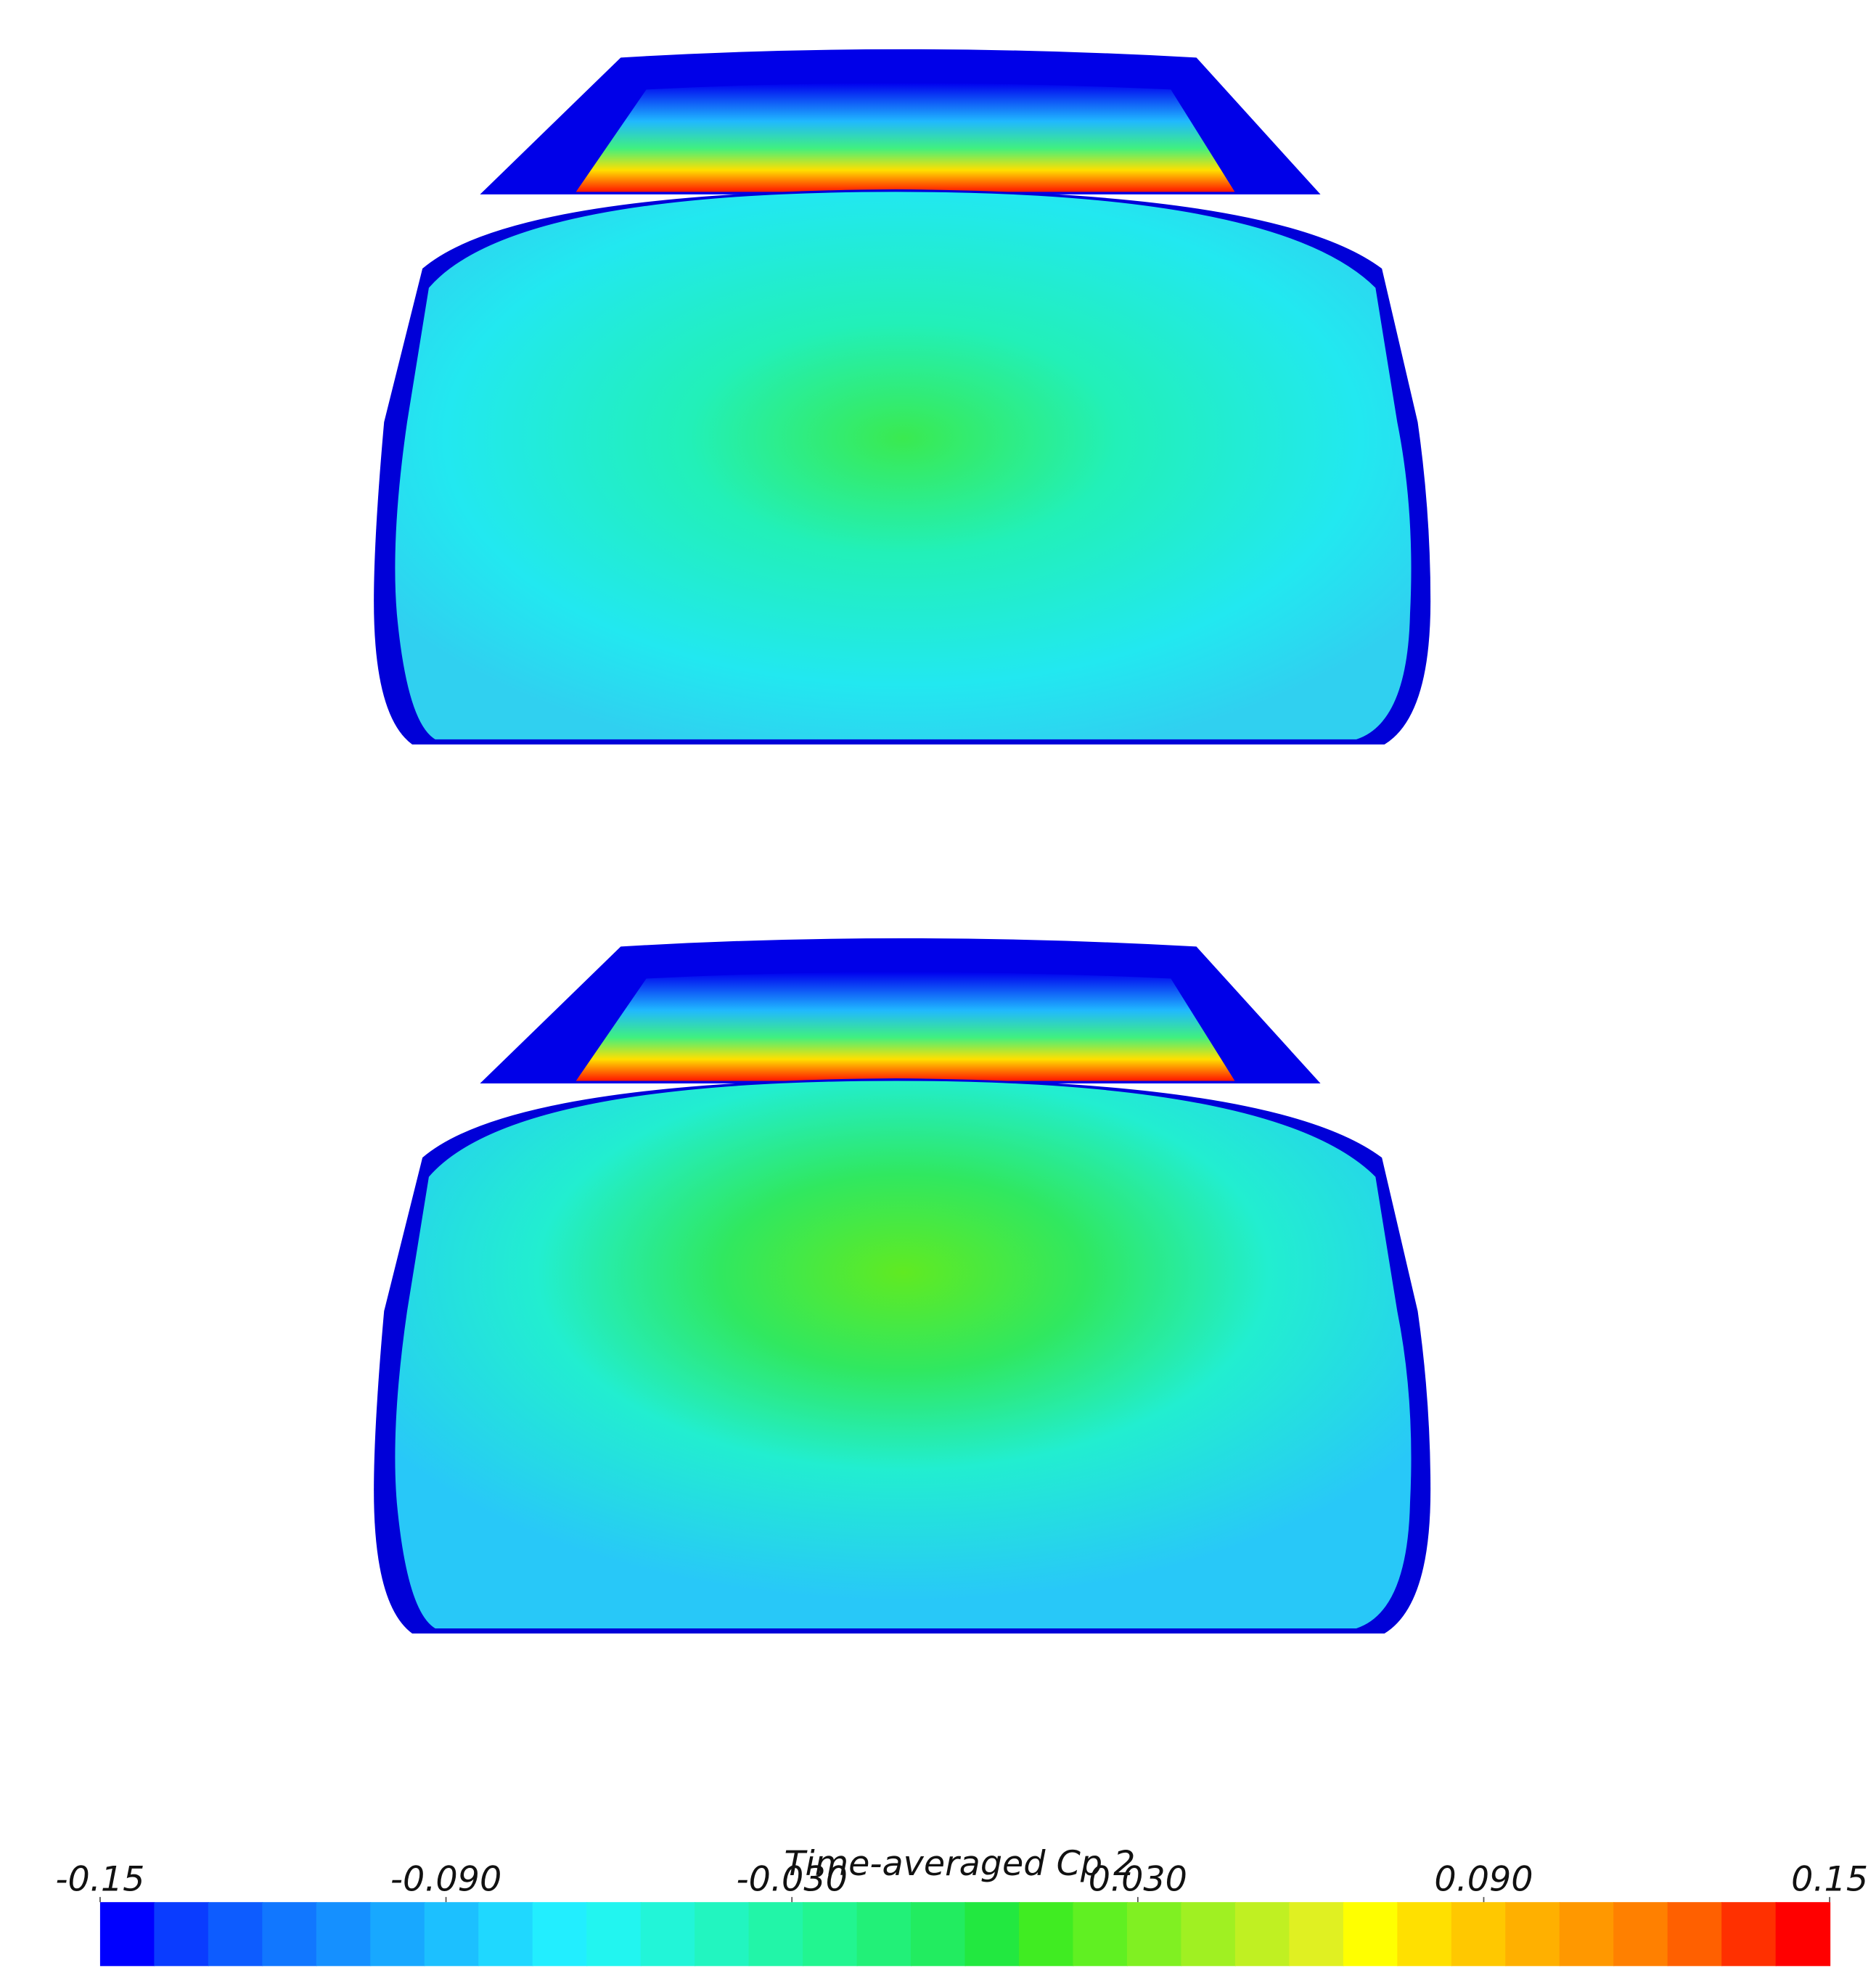 The width and height of the screenshot is (1876, 1984). Describe the element at coordinates (1138, 1879) in the screenshot. I see `tick-label: 0.030` at that location.